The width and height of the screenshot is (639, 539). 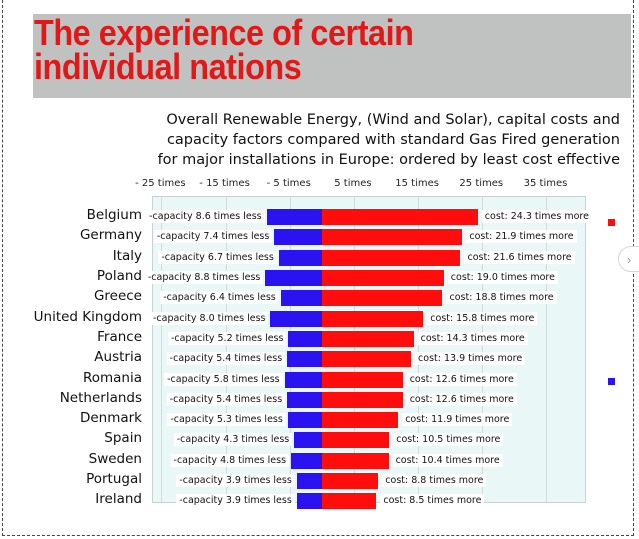 What do you see at coordinates (217, 257) in the screenshot?
I see `capacity-data-label: -capacity 6.7 times less` at bounding box center [217, 257].